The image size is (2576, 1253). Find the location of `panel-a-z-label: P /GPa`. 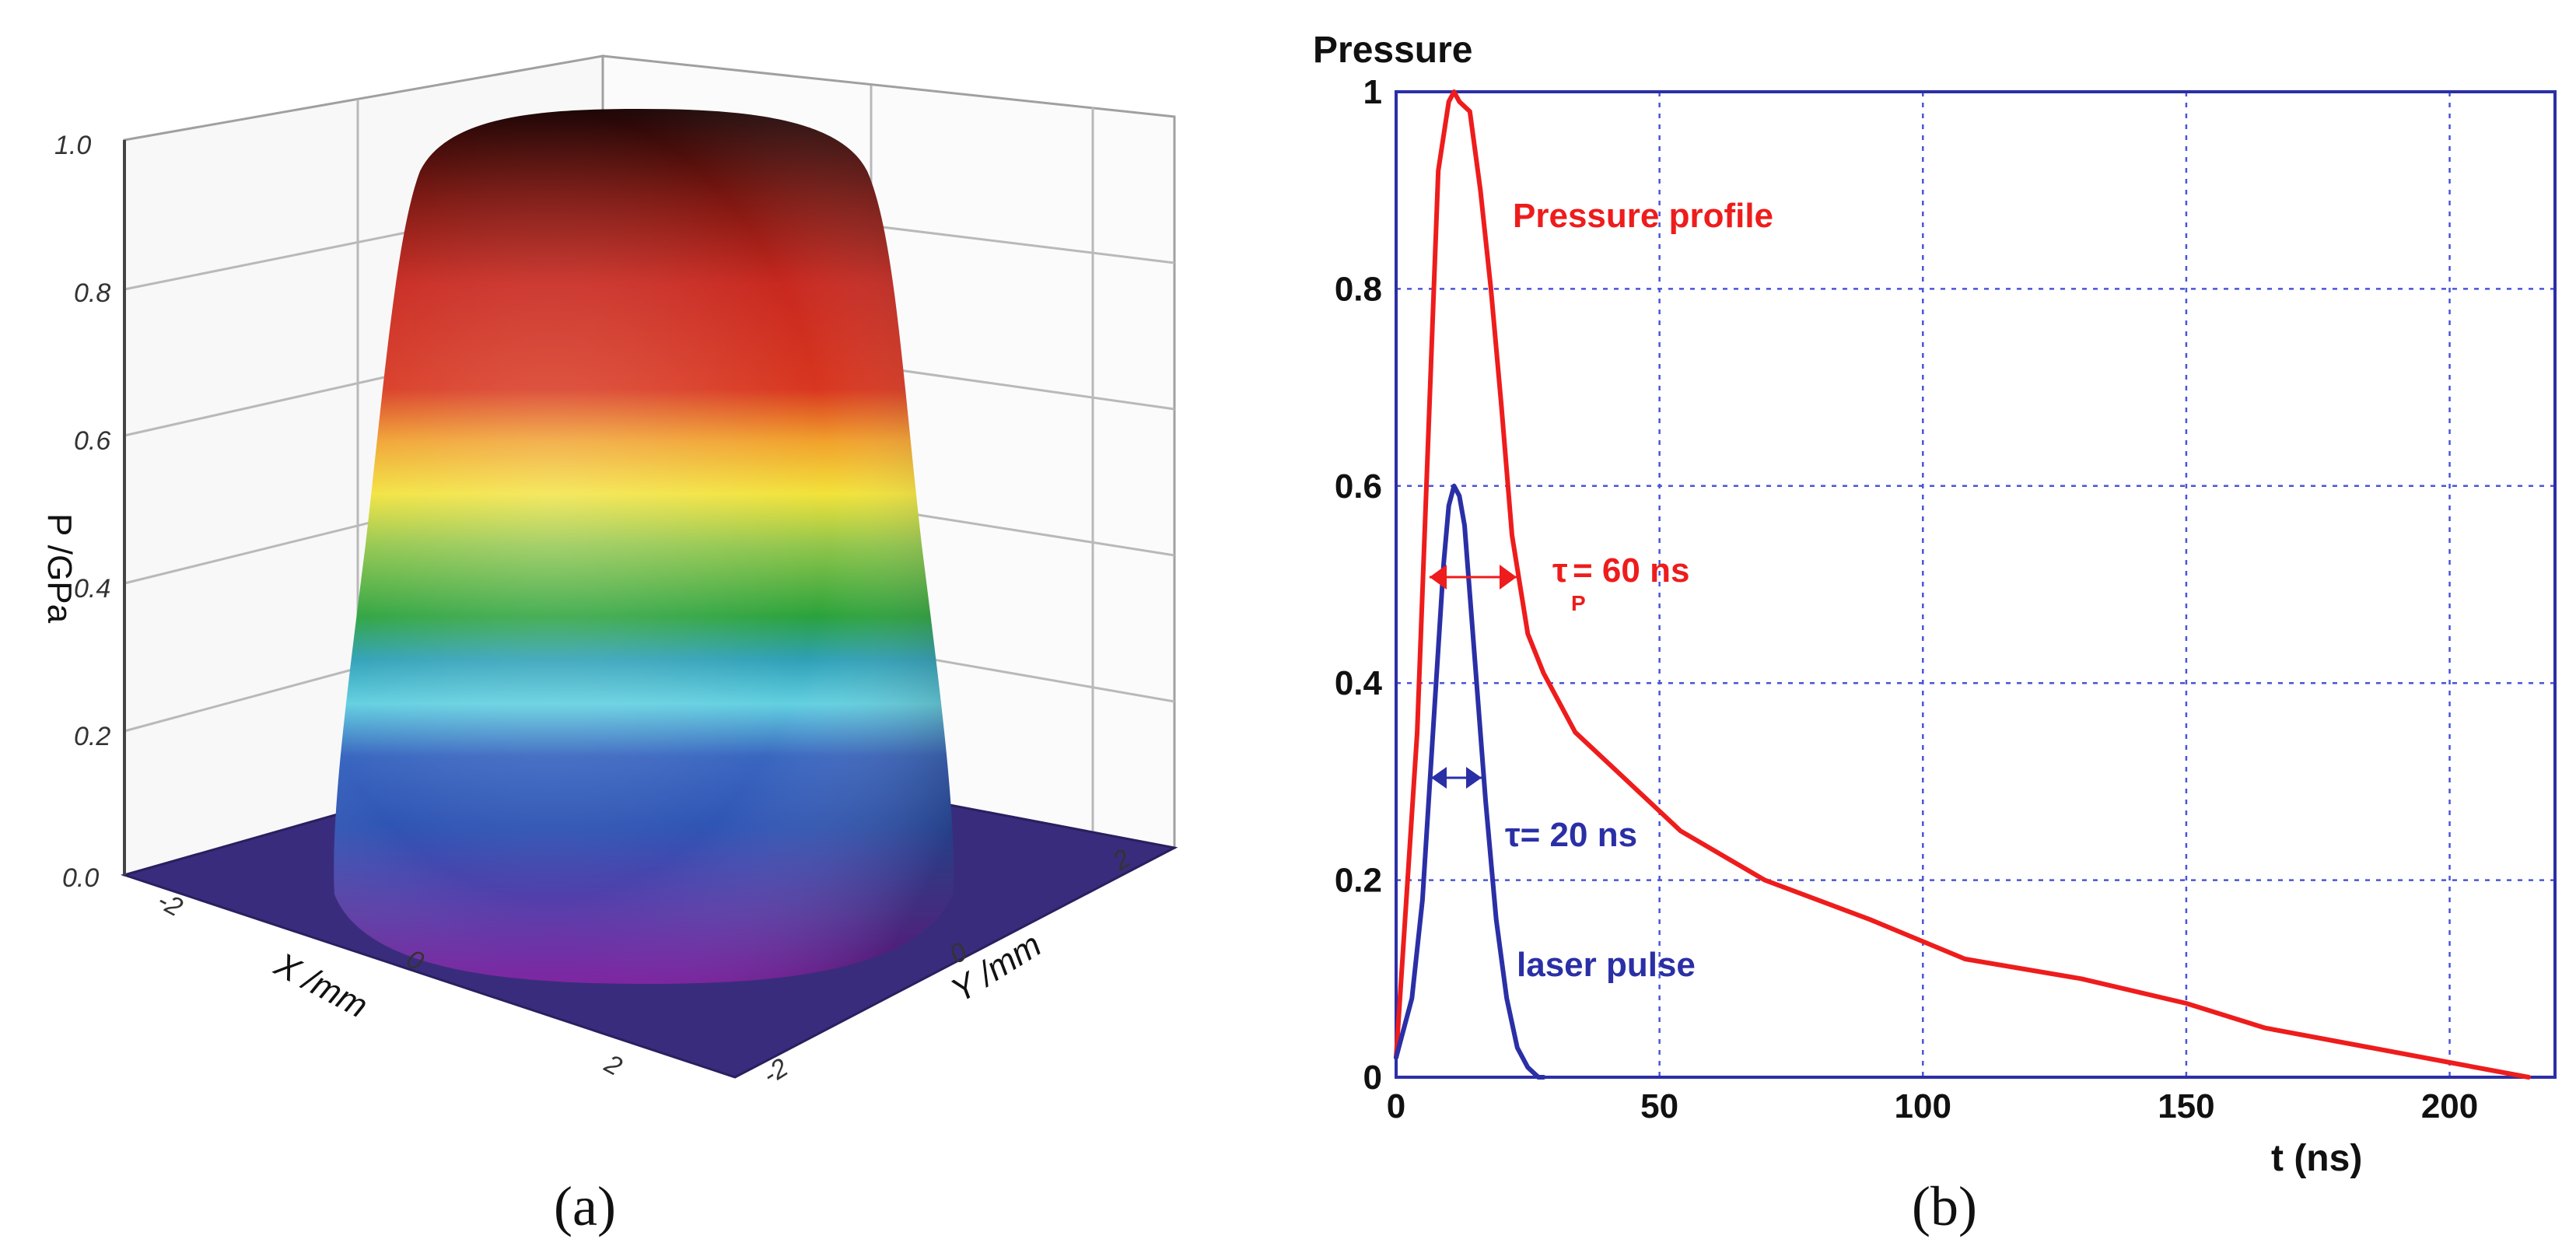

panel-a-z-label: P /GPa is located at coordinates (59, 568).